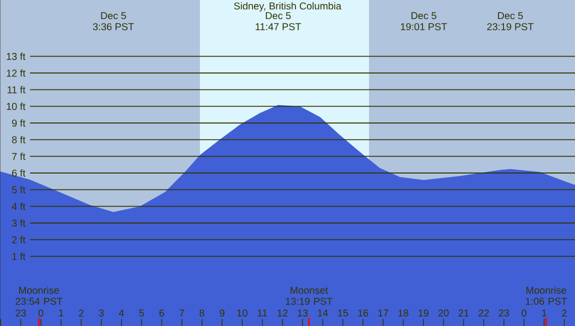 Image resolution: width=575 pixels, height=326 pixels. I want to click on y-tick-label: 8 ft, so click(19, 140).